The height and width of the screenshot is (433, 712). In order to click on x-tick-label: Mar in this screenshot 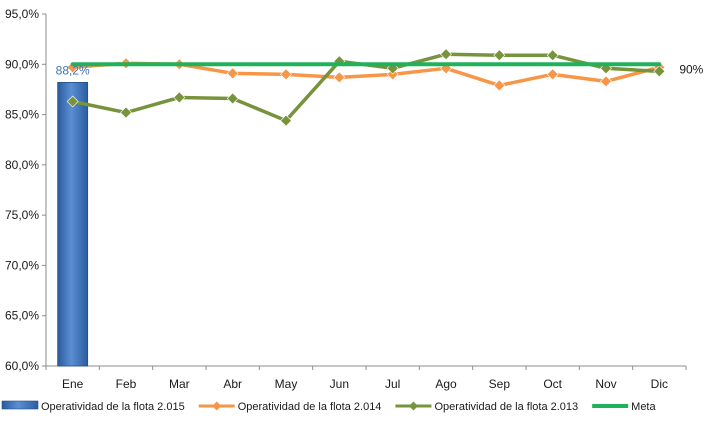, I will do `click(179, 384)`.